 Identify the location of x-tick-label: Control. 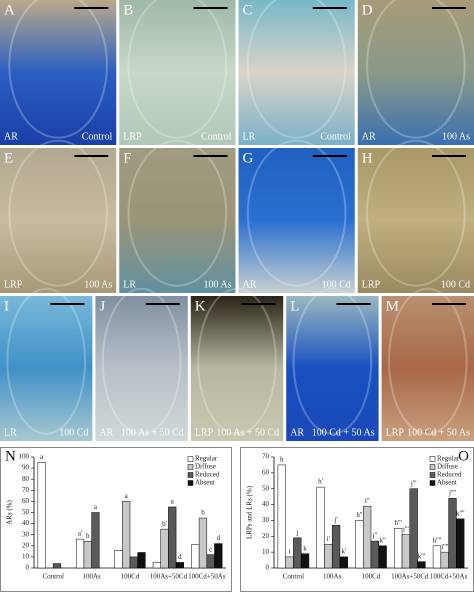
(53, 577).